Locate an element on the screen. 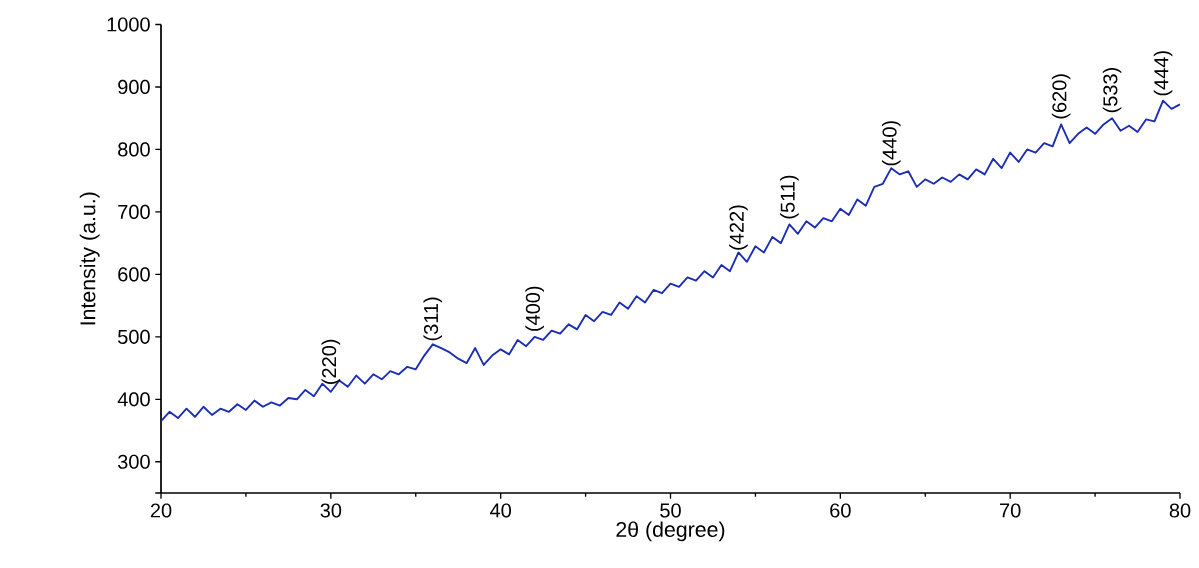 This screenshot has height=568, width=1199. annotation: (311) is located at coordinates (433, 319).